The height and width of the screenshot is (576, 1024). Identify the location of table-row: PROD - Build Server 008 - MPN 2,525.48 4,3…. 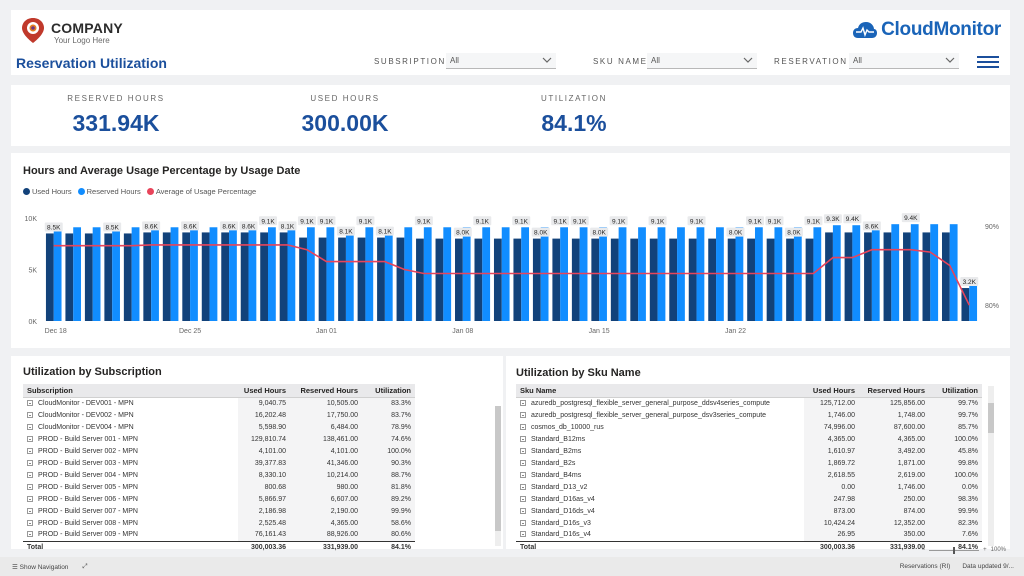
(219, 523).